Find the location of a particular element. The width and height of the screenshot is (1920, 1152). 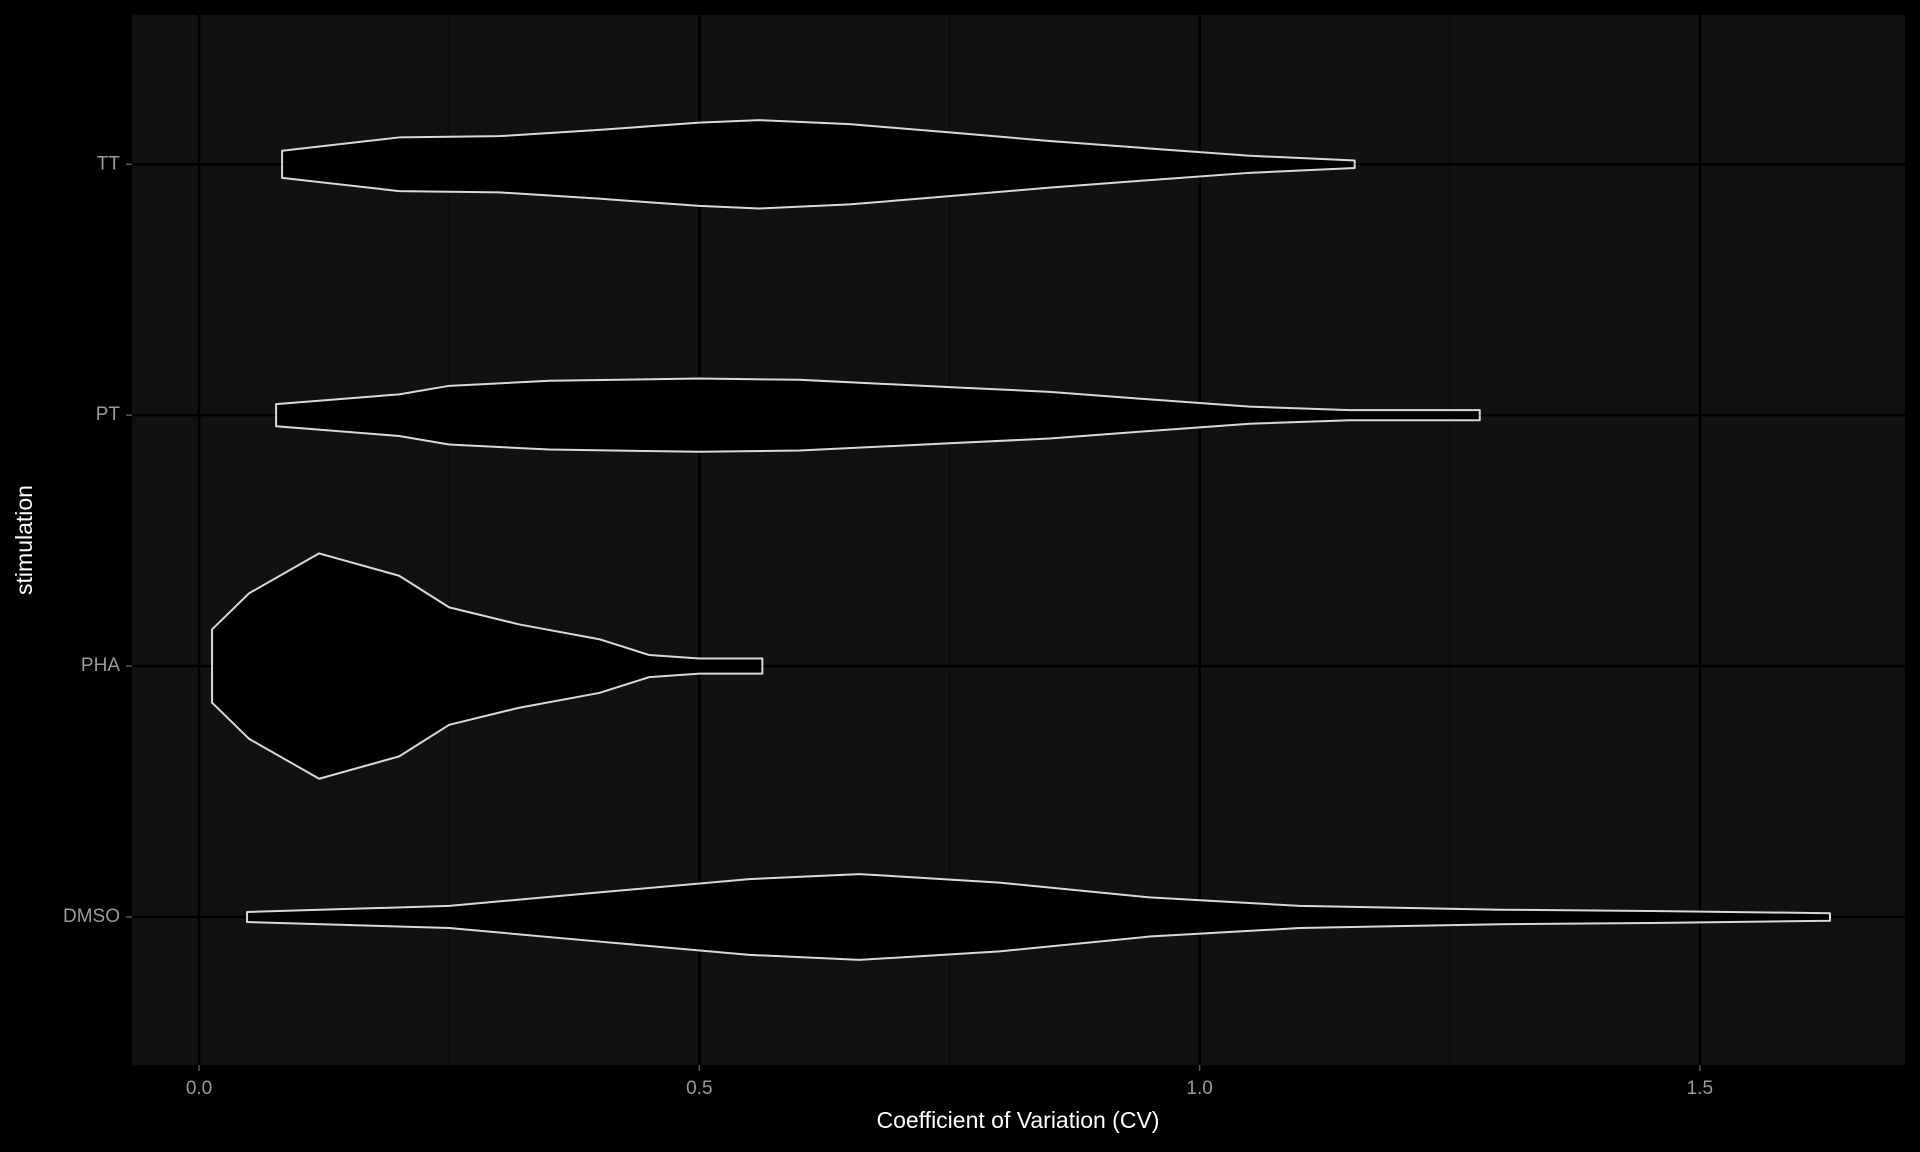

x-tick-label: 0.0 is located at coordinates (199, 1088).